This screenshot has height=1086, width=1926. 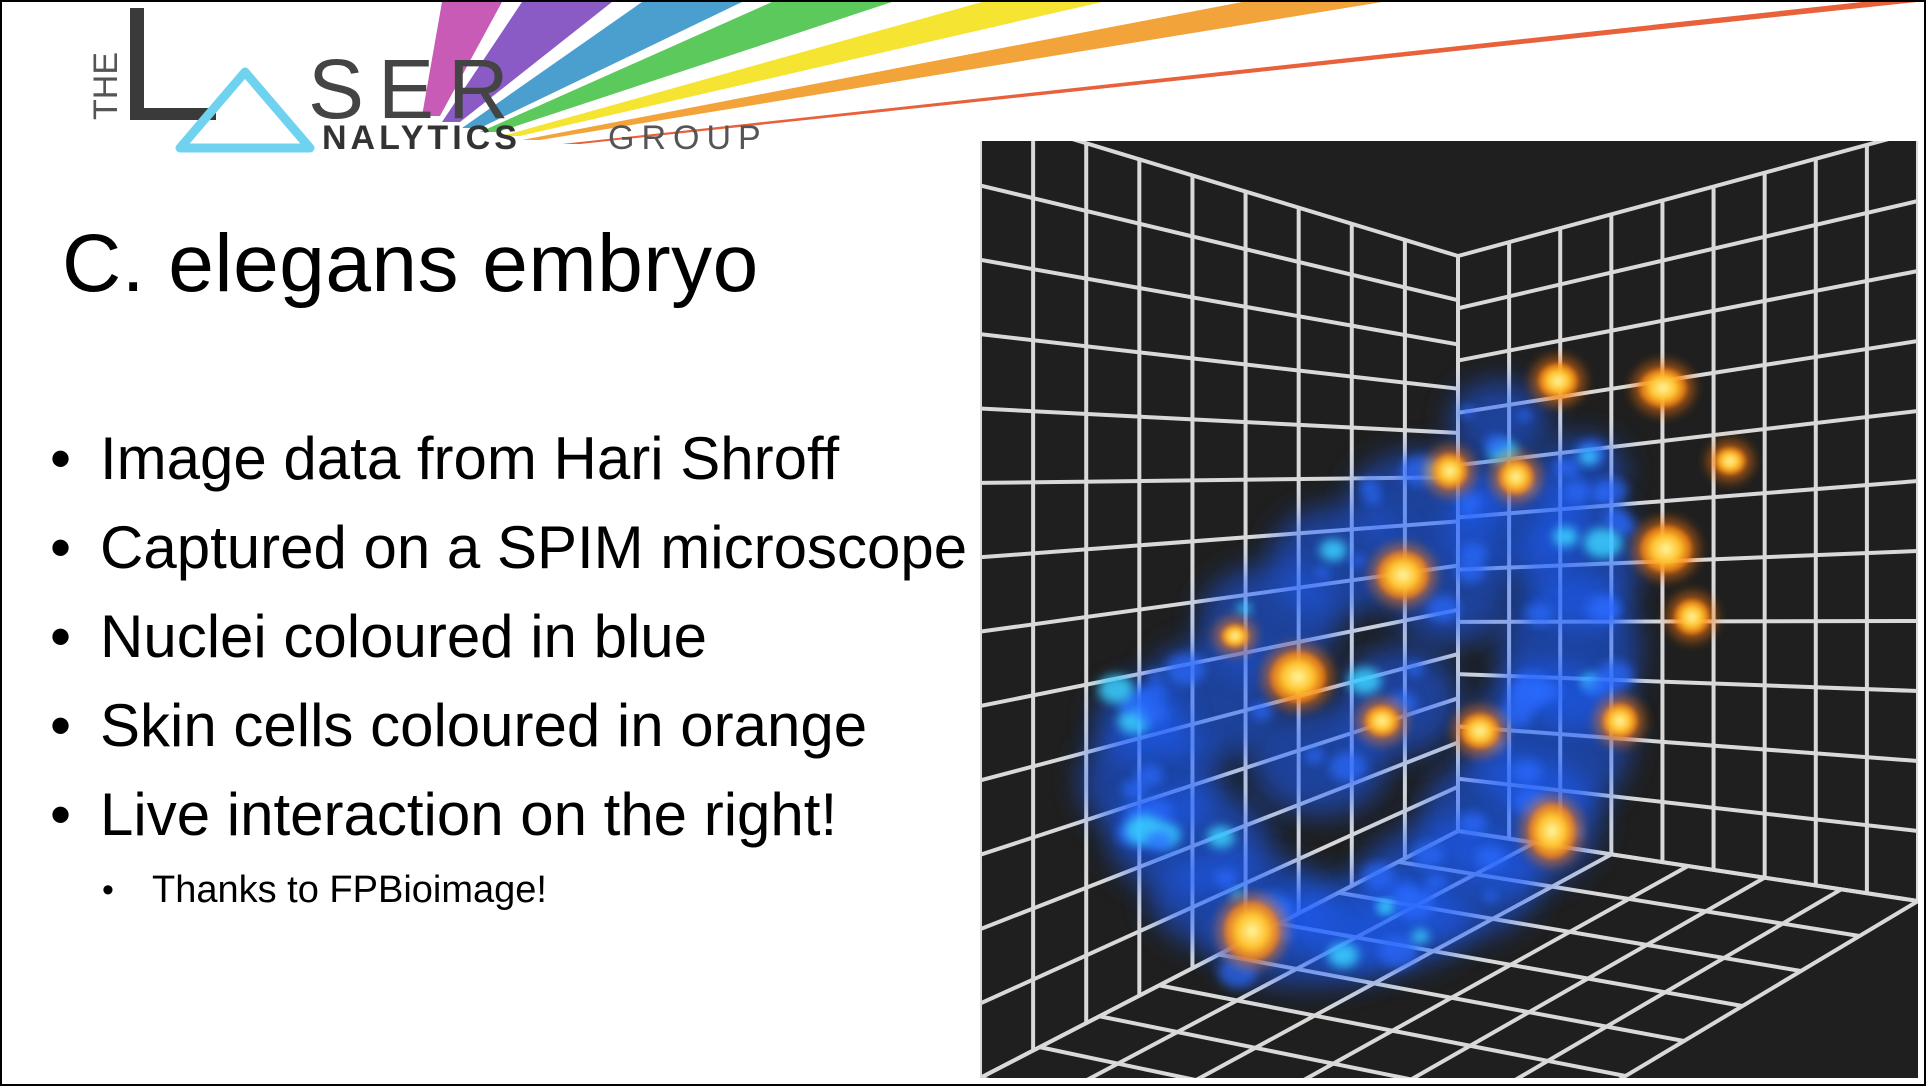 What do you see at coordinates (106, 86) in the screenshot?
I see `logo-the-text: THE` at bounding box center [106, 86].